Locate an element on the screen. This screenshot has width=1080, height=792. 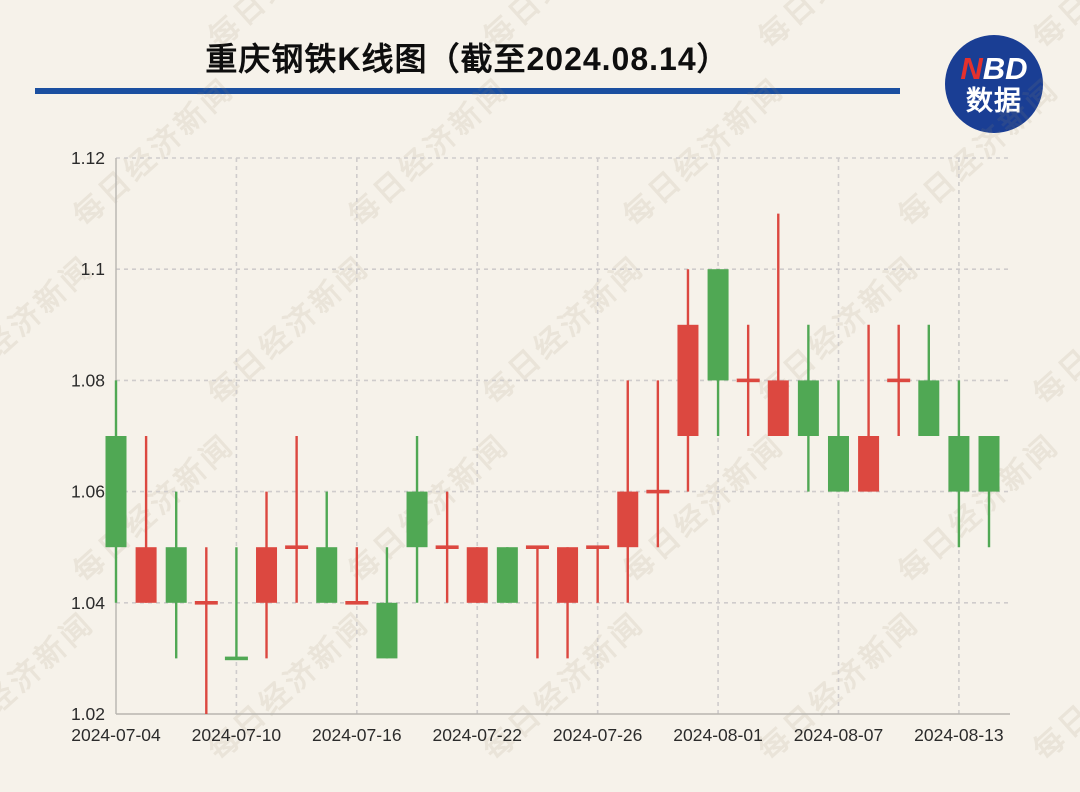
nbd-logo: NBD 数据 is located at coordinates (994, 84).